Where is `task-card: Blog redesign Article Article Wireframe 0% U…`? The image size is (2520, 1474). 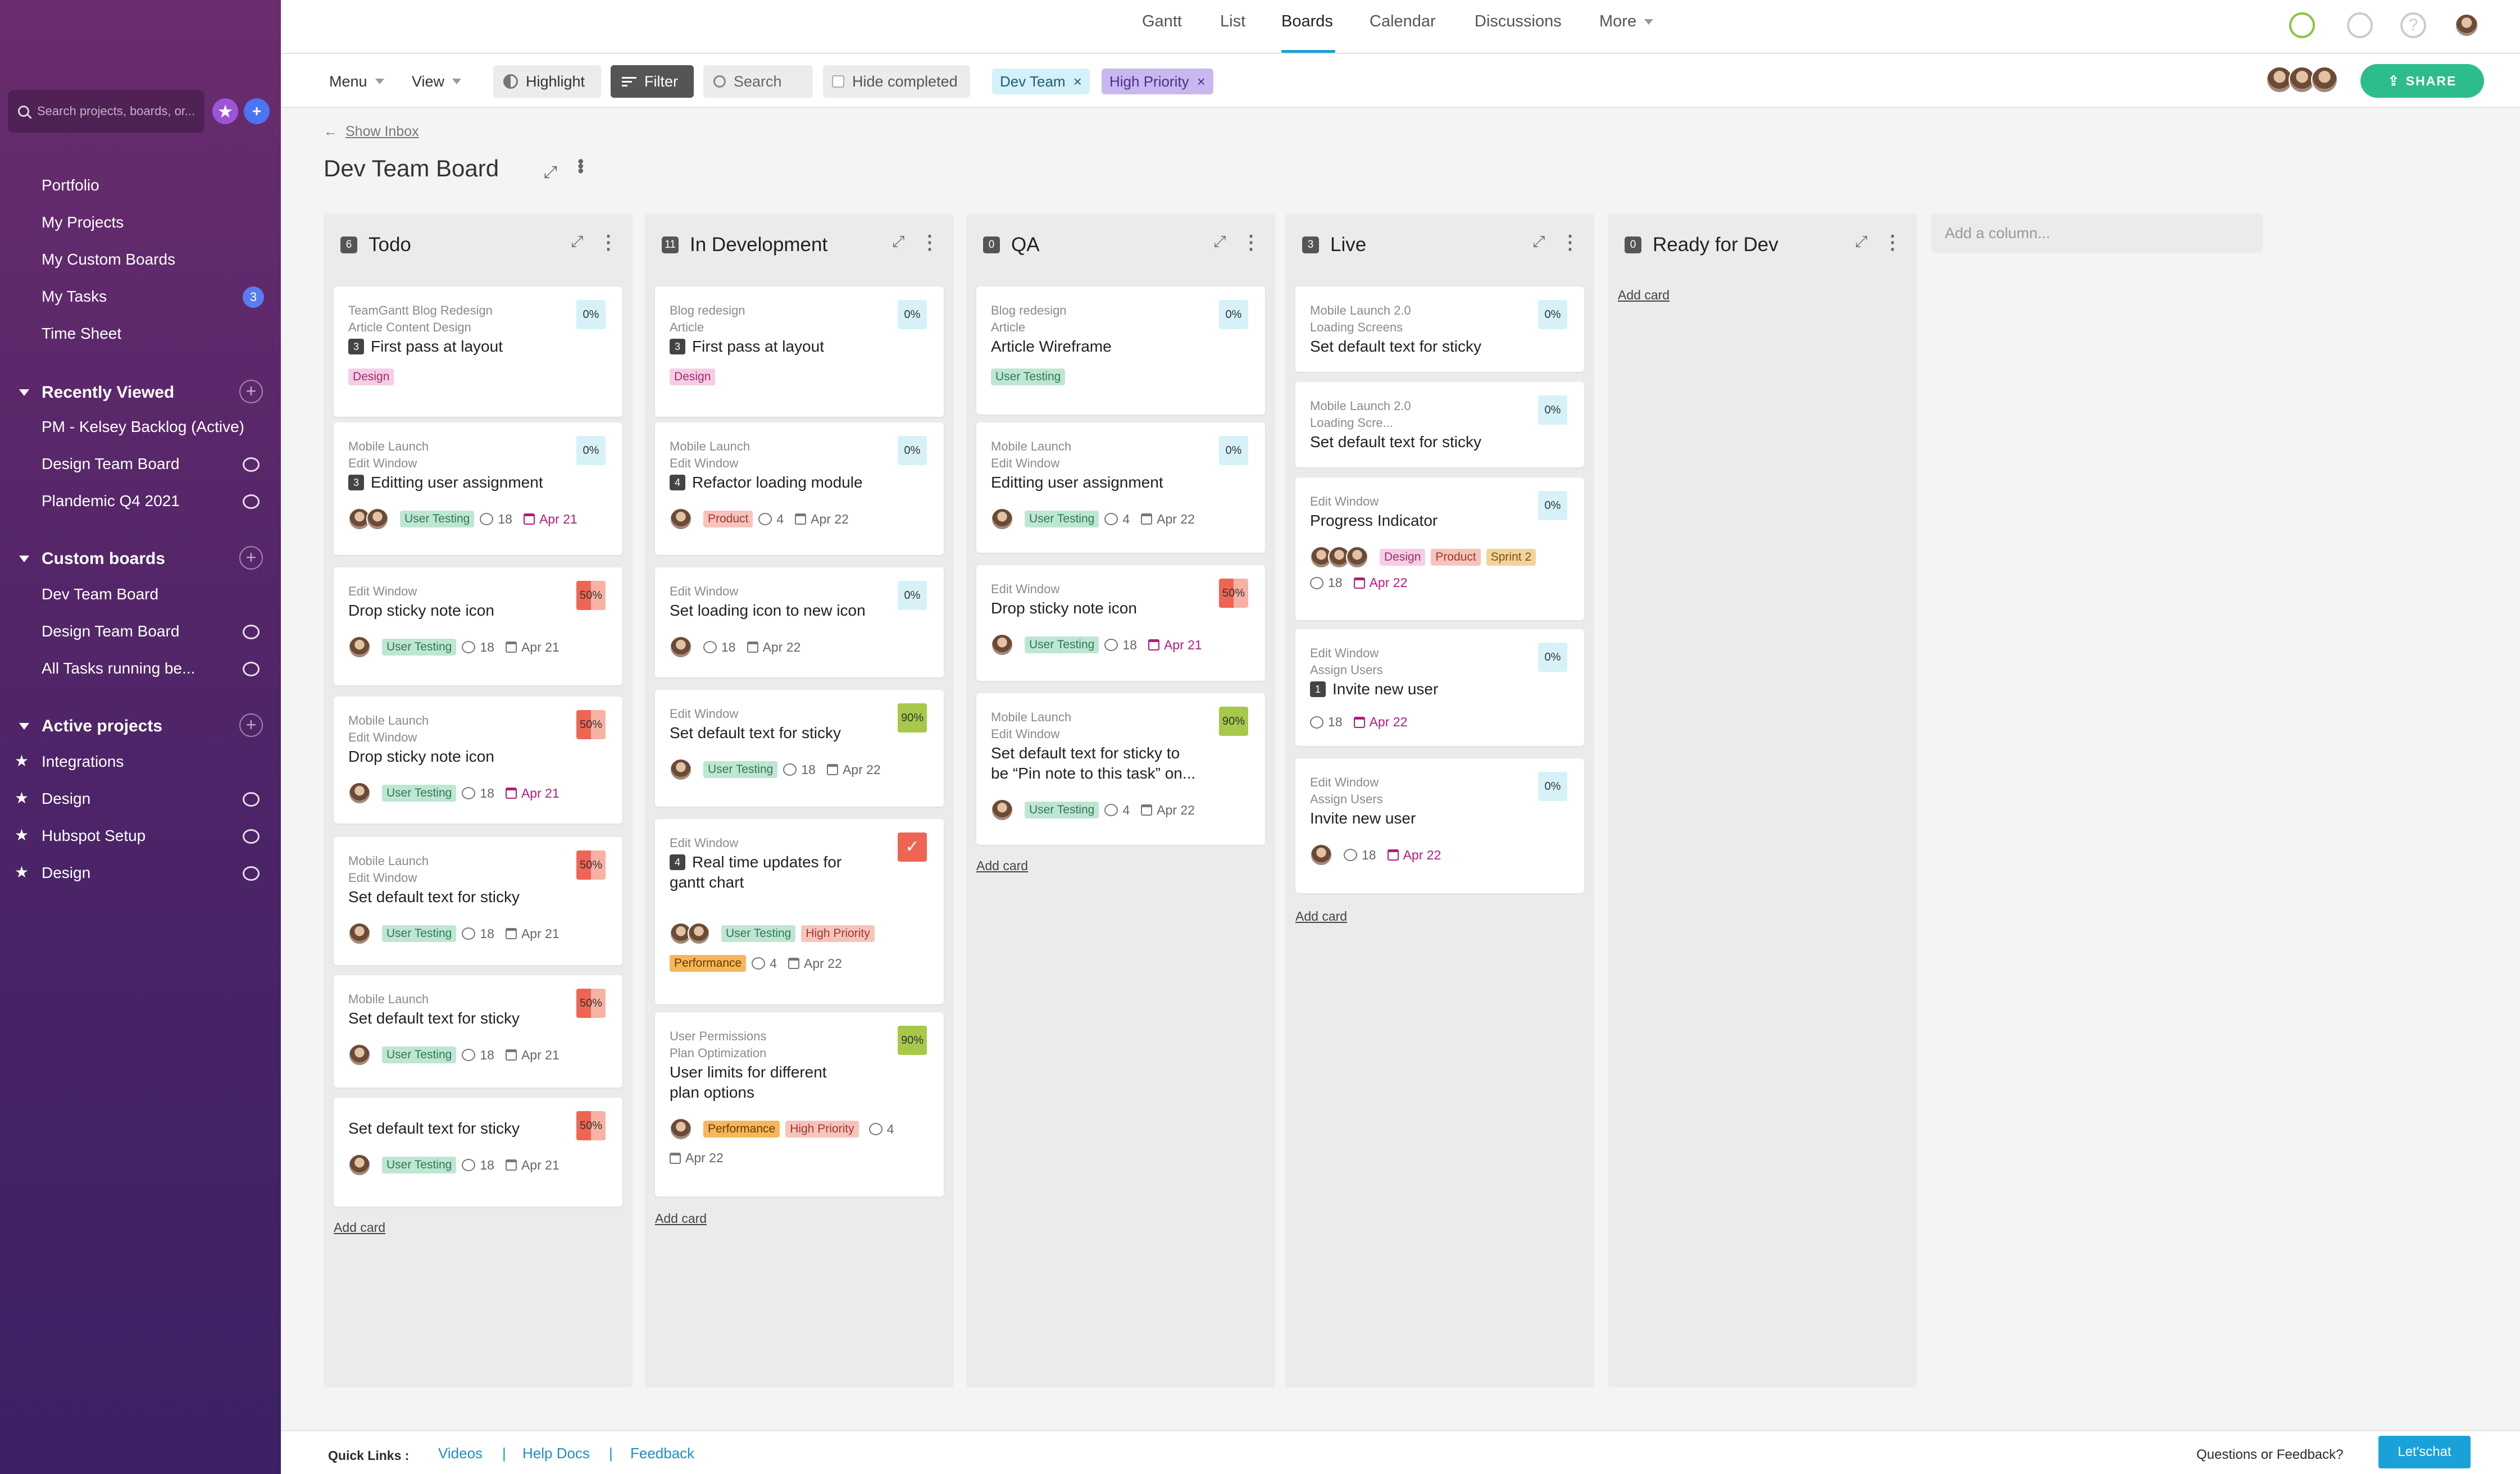
task-card: Blog redesign Article Article Wireframe 0% U… is located at coordinates (1120, 350).